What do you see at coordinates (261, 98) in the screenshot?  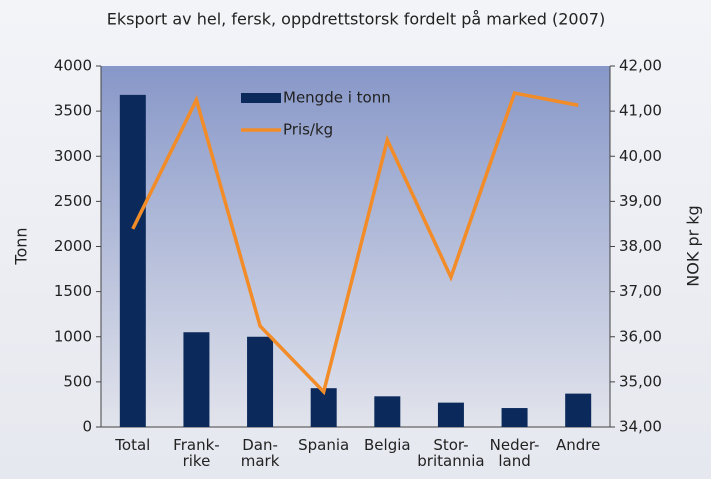 I see `legend-swatch` at bounding box center [261, 98].